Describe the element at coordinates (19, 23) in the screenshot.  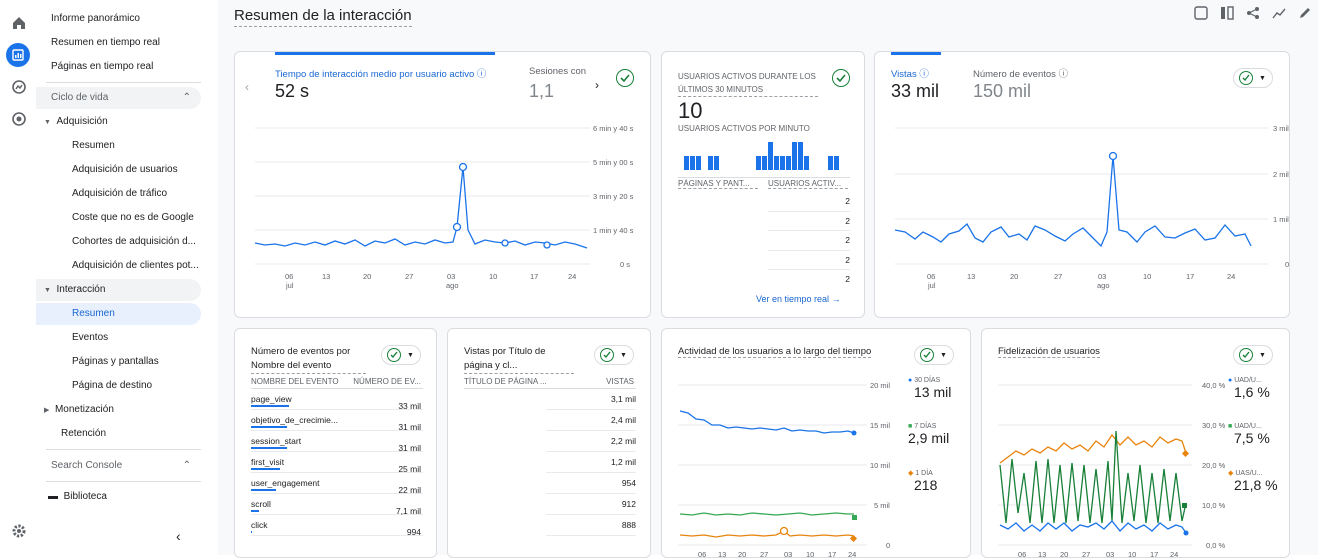
I see `home-icon` at that location.